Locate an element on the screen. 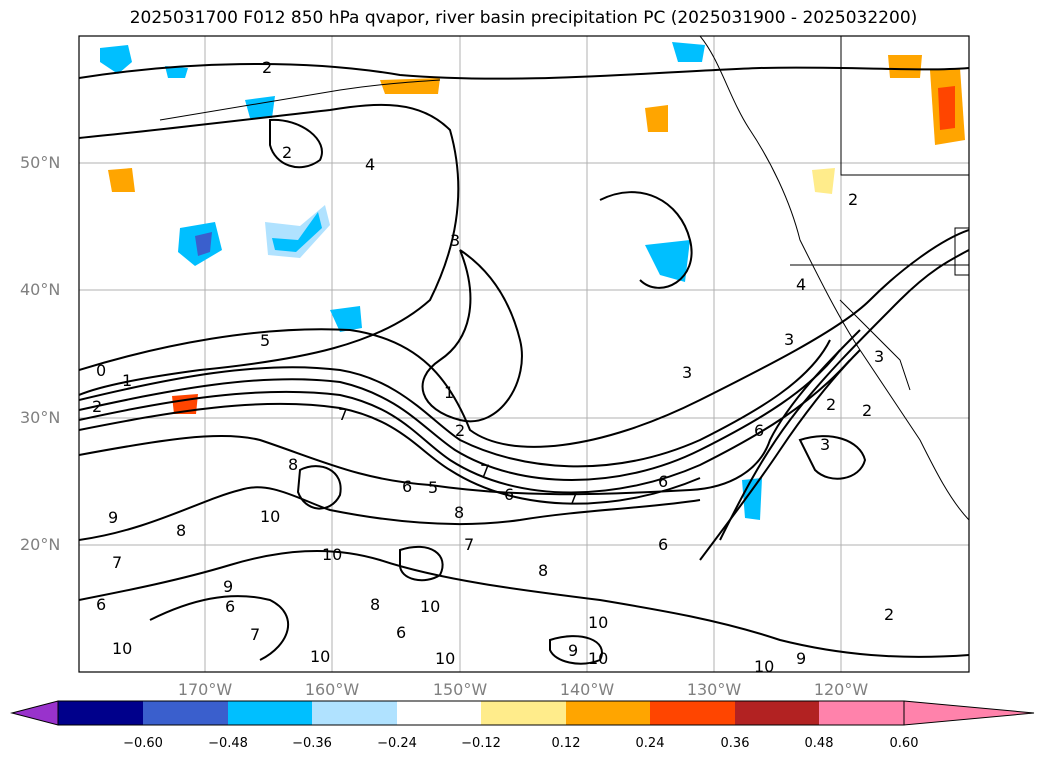 This screenshot has height=765, width=1047. longitude-label: 140°W is located at coordinates (587, 689).